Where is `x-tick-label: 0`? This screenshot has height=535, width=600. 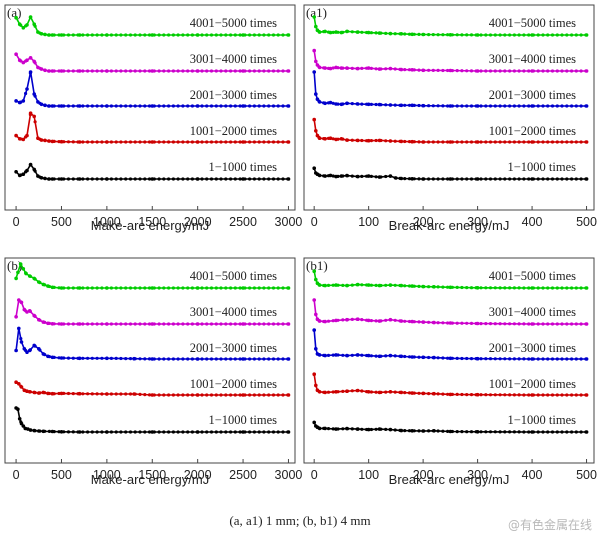
x-tick-label: 0 is located at coordinates (16, 222).